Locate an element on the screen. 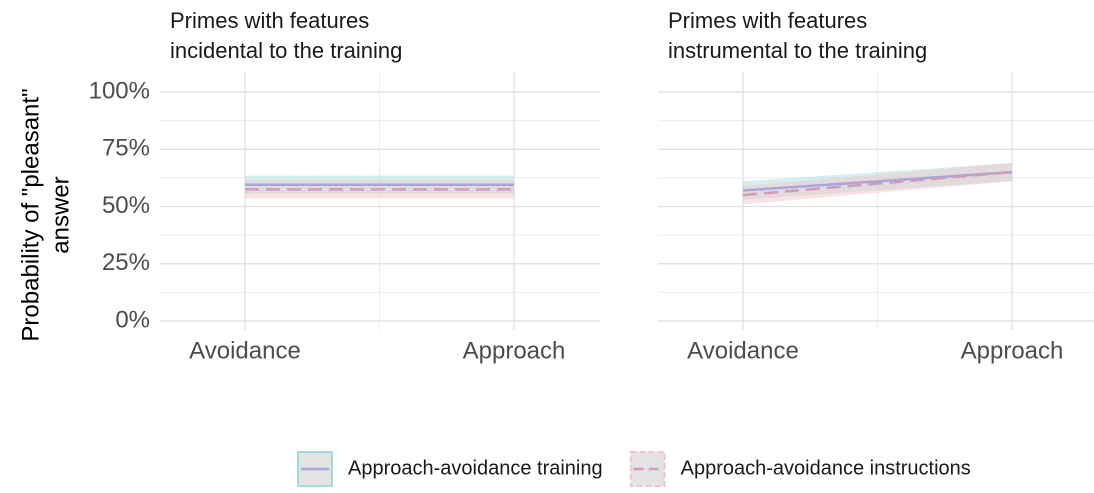 The image size is (1094, 493). y-tick-label: 25% is located at coordinates (126, 262).